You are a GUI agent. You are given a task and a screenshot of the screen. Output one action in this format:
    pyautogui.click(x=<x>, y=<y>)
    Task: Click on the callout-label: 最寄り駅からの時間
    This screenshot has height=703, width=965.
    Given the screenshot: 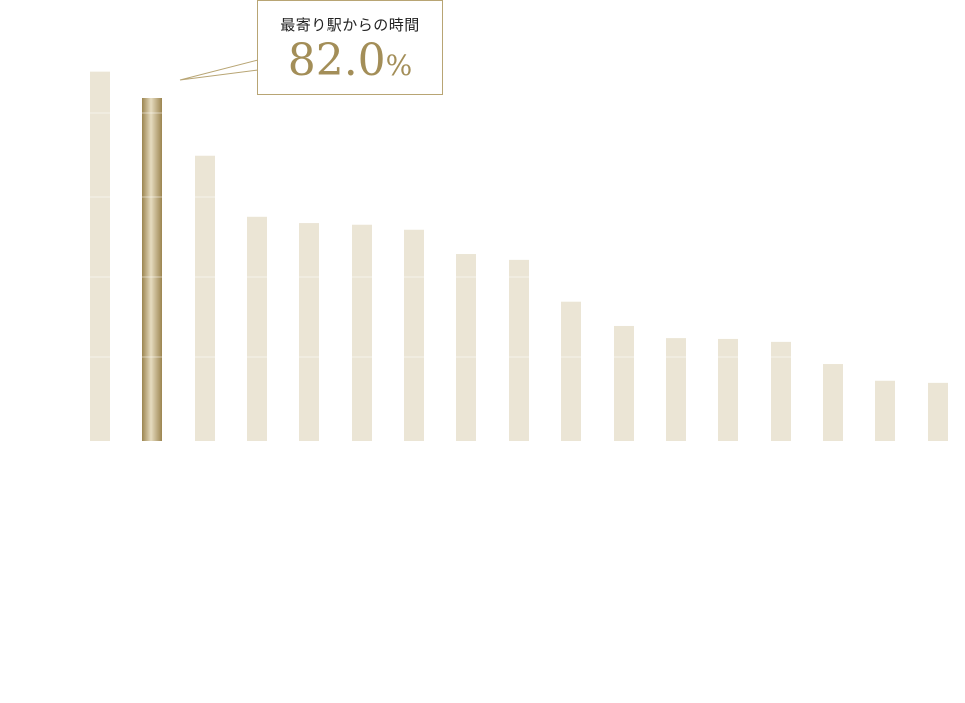 What is the action you would take?
    pyautogui.click(x=350, y=25)
    